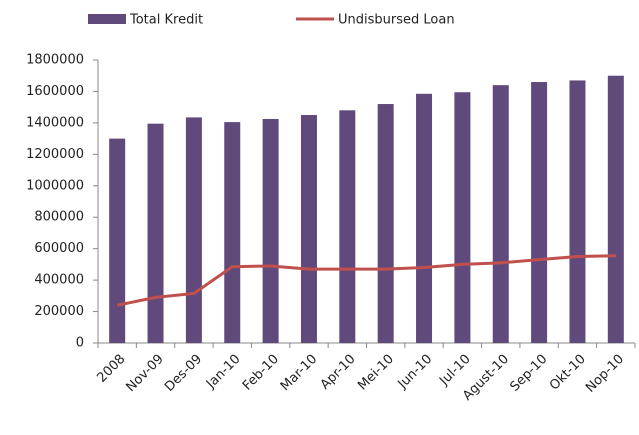 Image resolution: width=639 pixels, height=435 pixels. What do you see at coordinates (55, 122) in the screenshot?
I see `y-tick-label: 1400000` at bounding box center [55, 122].